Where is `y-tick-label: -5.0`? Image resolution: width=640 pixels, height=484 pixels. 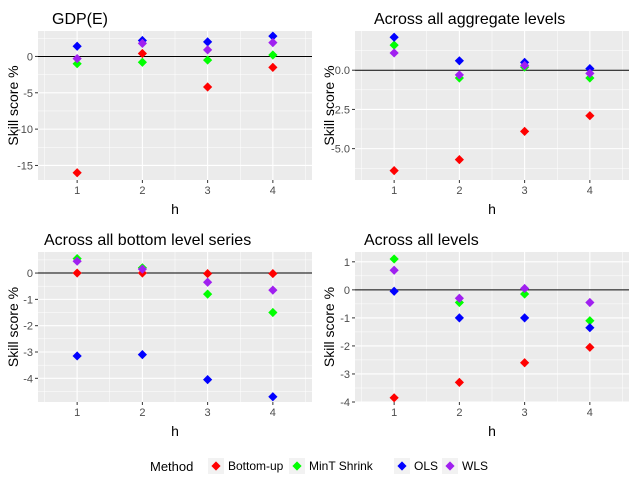 y-tick-label: -5.0 is located at coordinates (340, 150).